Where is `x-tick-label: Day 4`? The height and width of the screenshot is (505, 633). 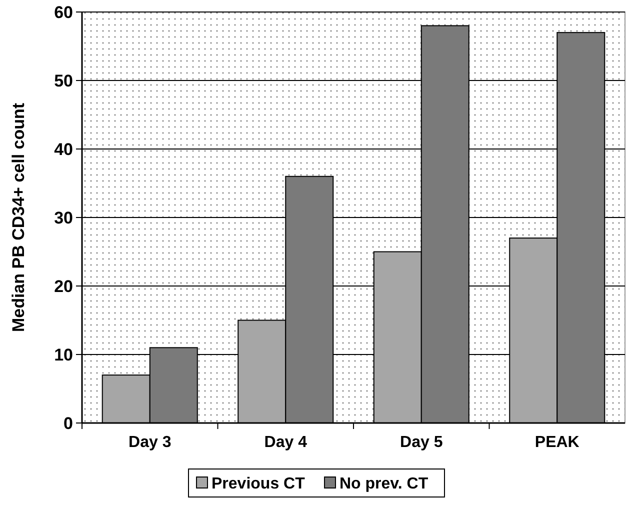 x-tick-label: Day 4 is located at coordinates (286, 442).